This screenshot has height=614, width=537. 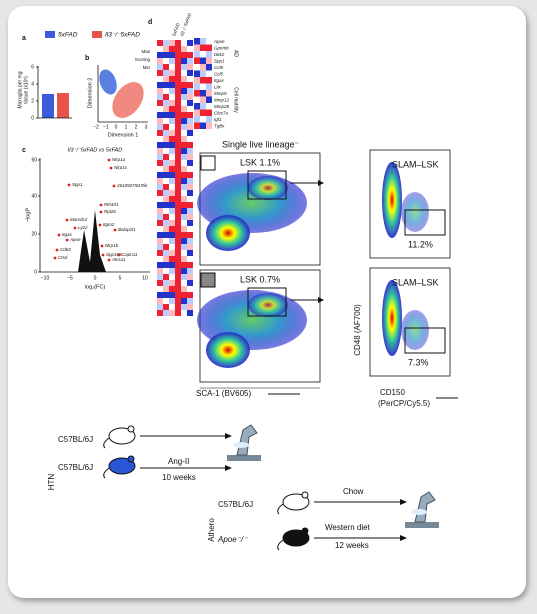 What do you see at coordinates (110, 211) in the screenshot?
I see `label: Rpl26` at bounding box center [110, 211].